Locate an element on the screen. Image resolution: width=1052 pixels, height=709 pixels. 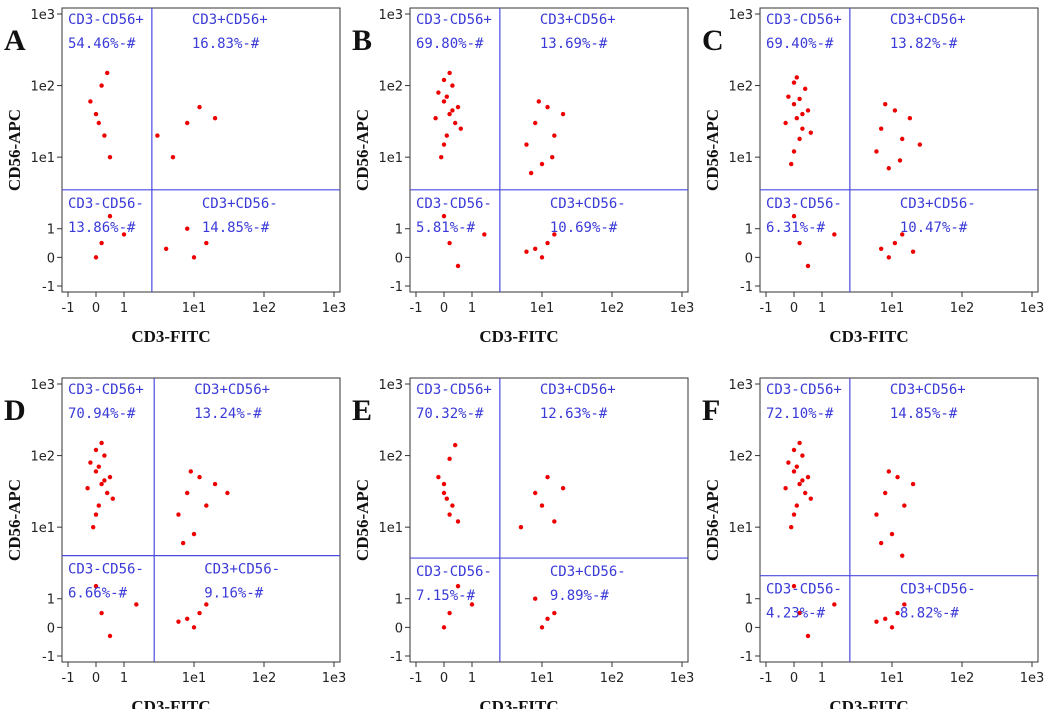
quadrant-percent: 7.15%-# is located at coordinates (446, 596).